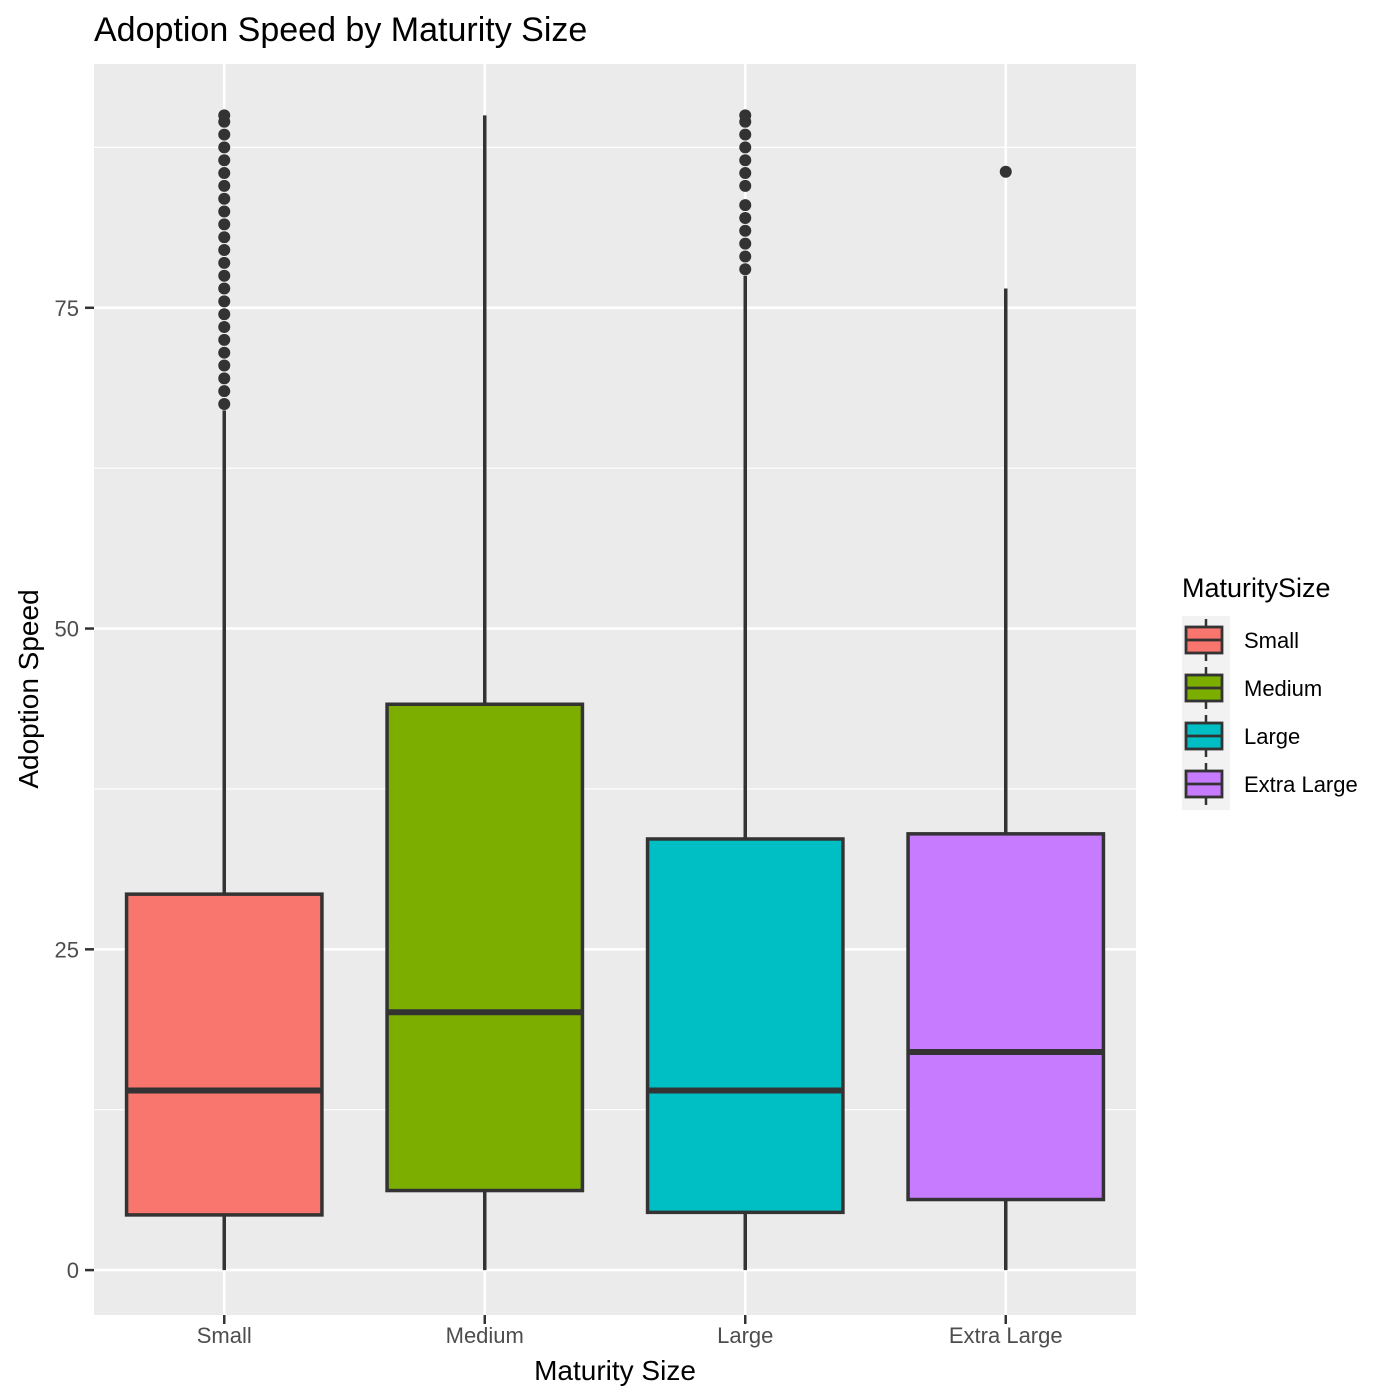 The width and height of the screenshot is (1400, 1400). Describe the element at coordinates (745, 690) in the screenshot. I see `box-large` at that location.